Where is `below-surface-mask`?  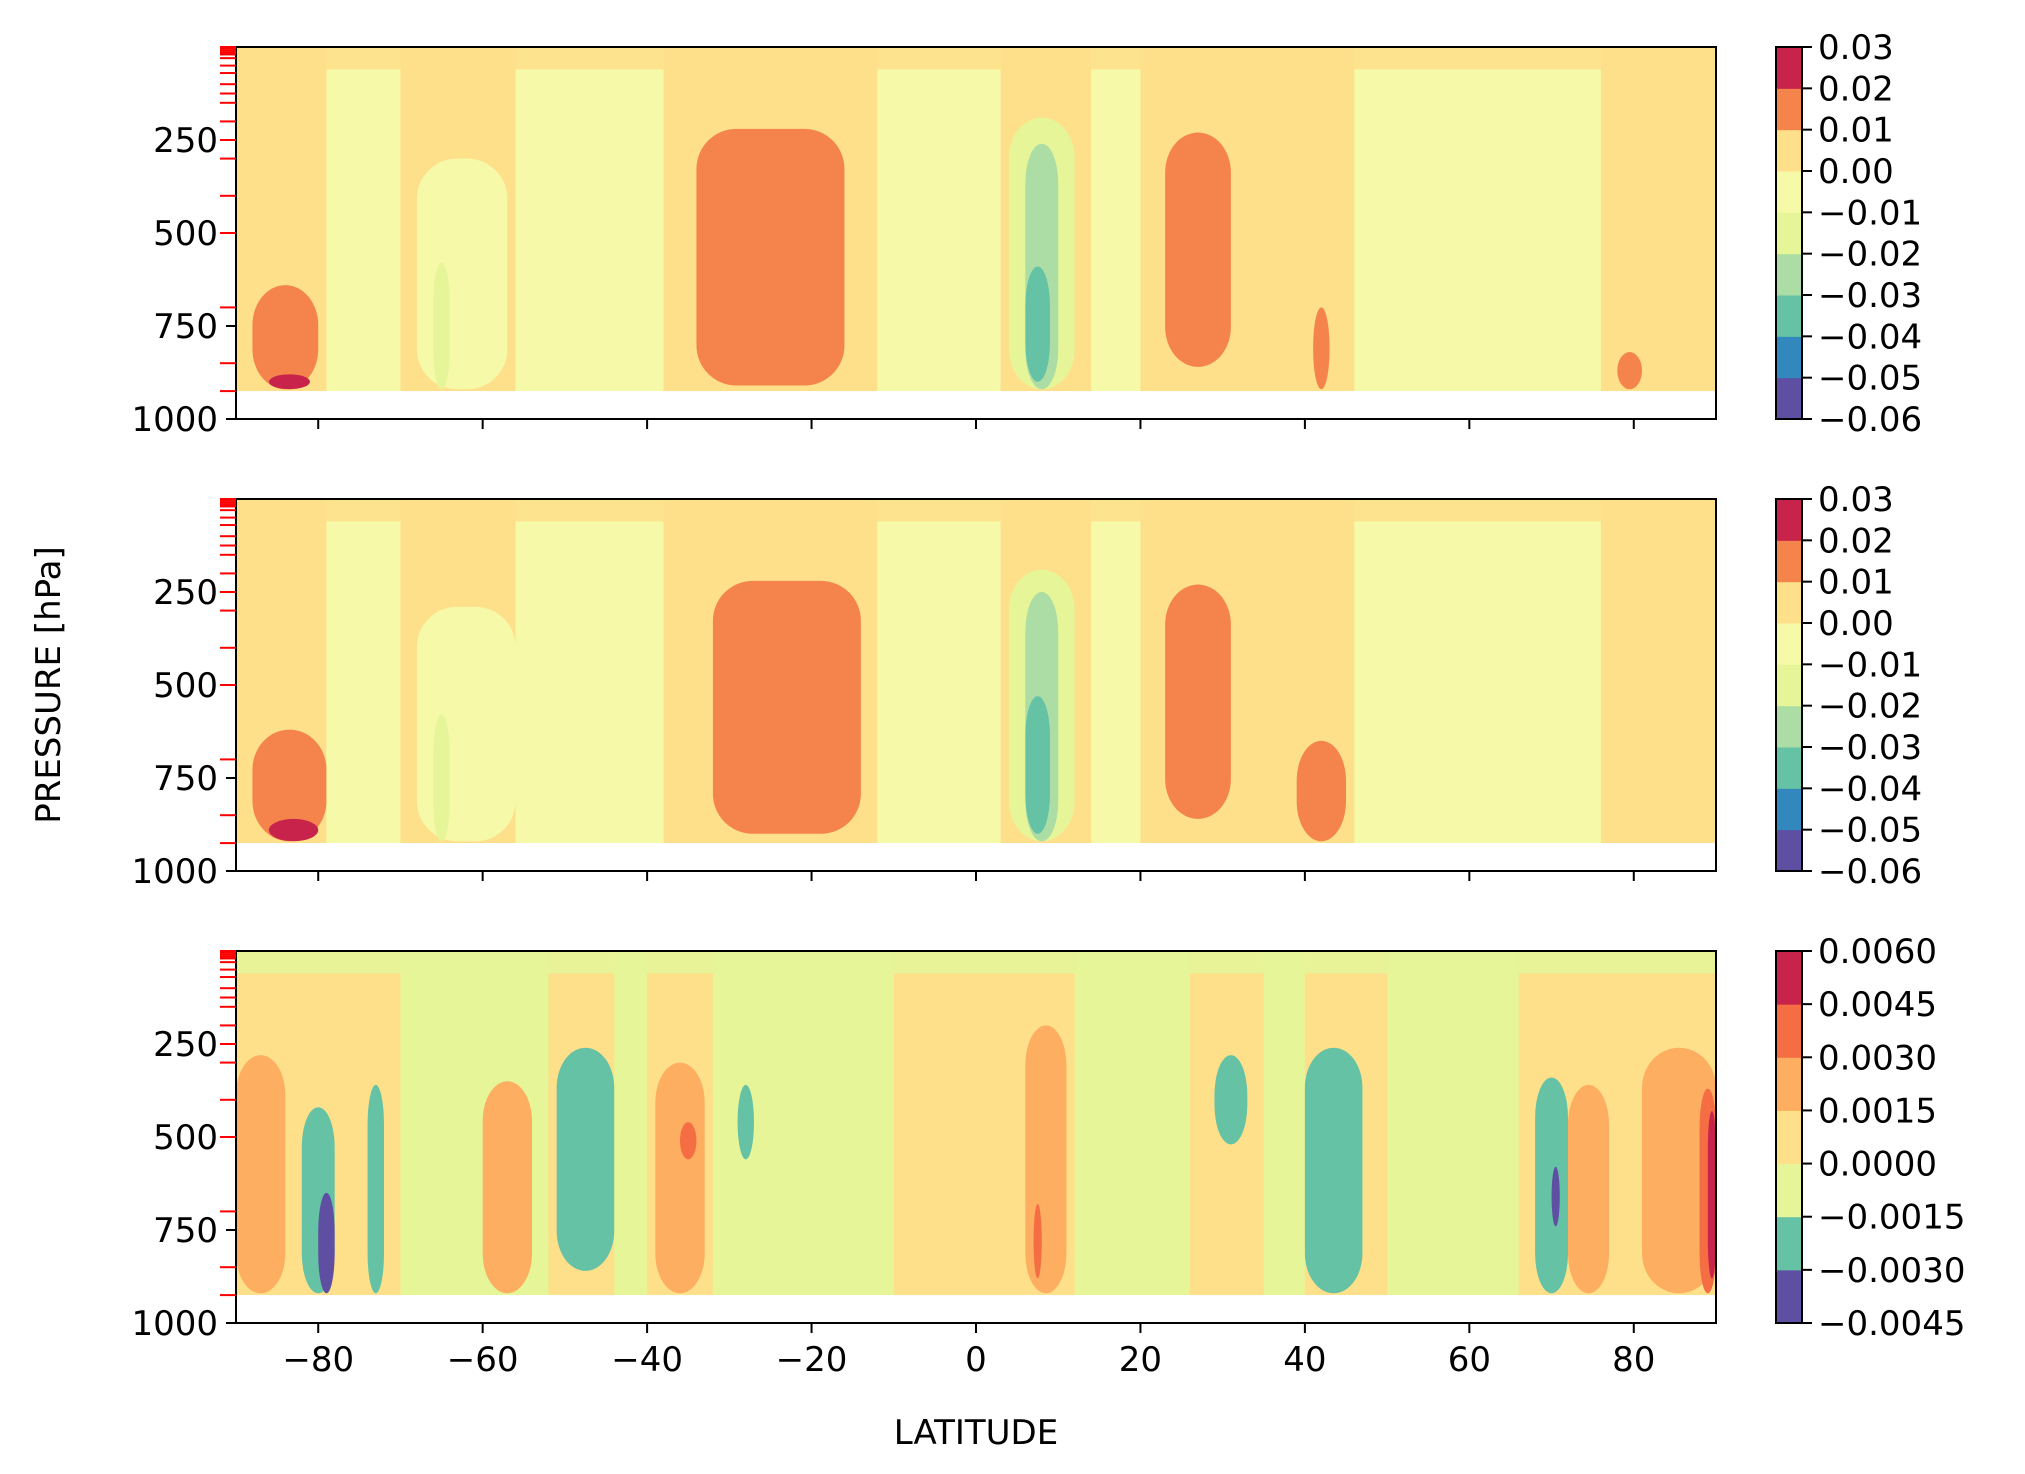 below-surface-mask is located at coordinates (976, 1309).